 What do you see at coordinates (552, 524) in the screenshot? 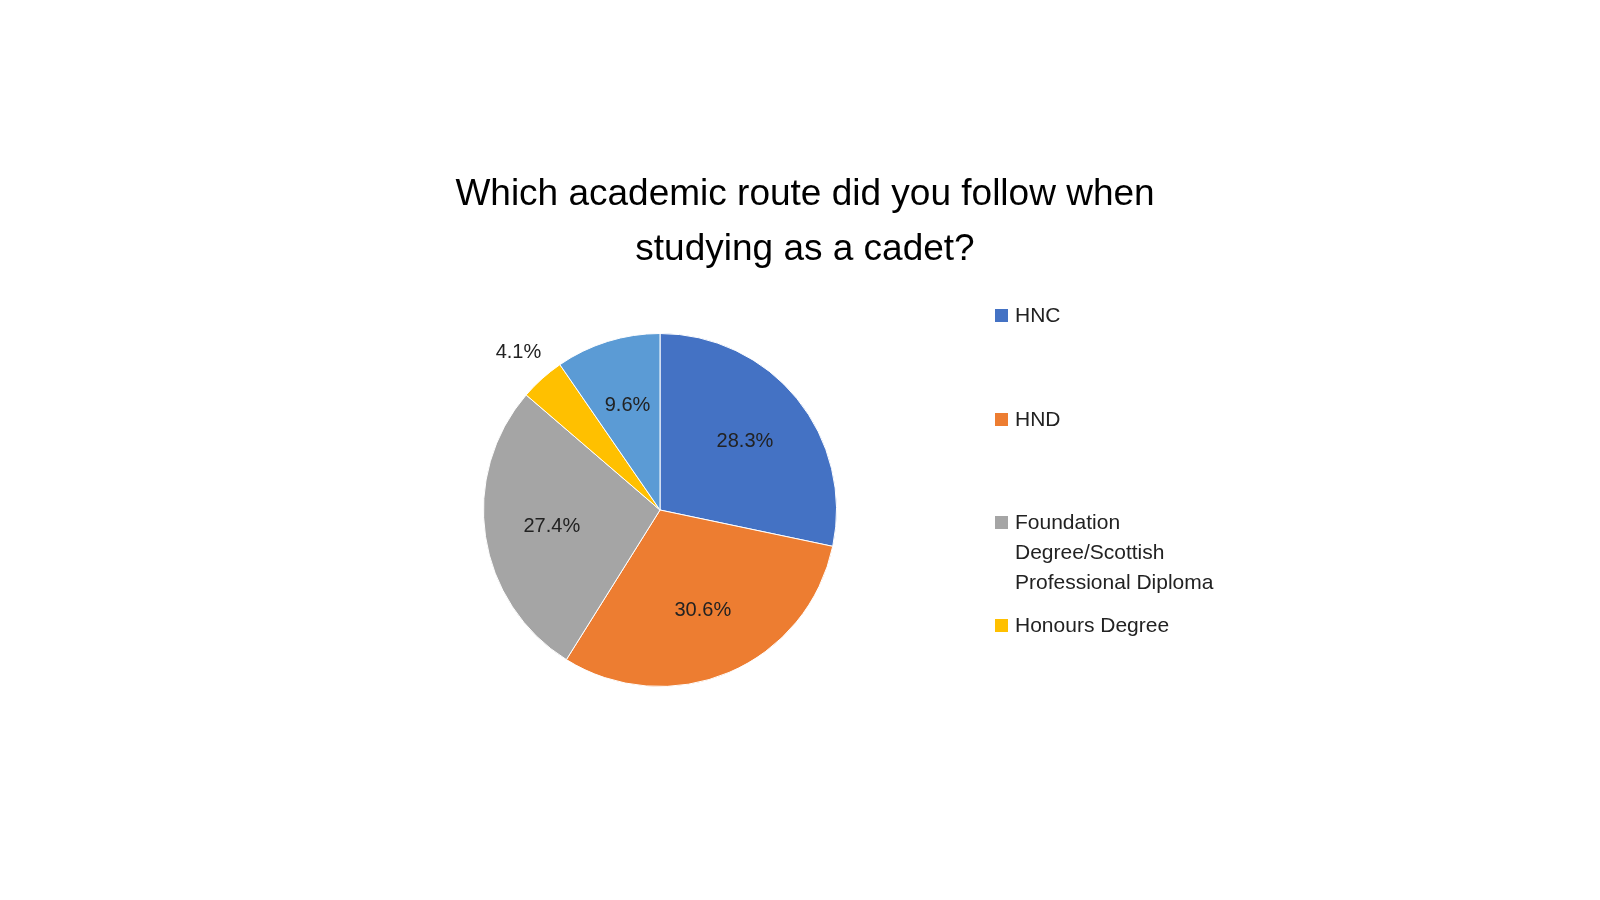
I see `data-label: 27.4%` at bounding box center [552, 524].